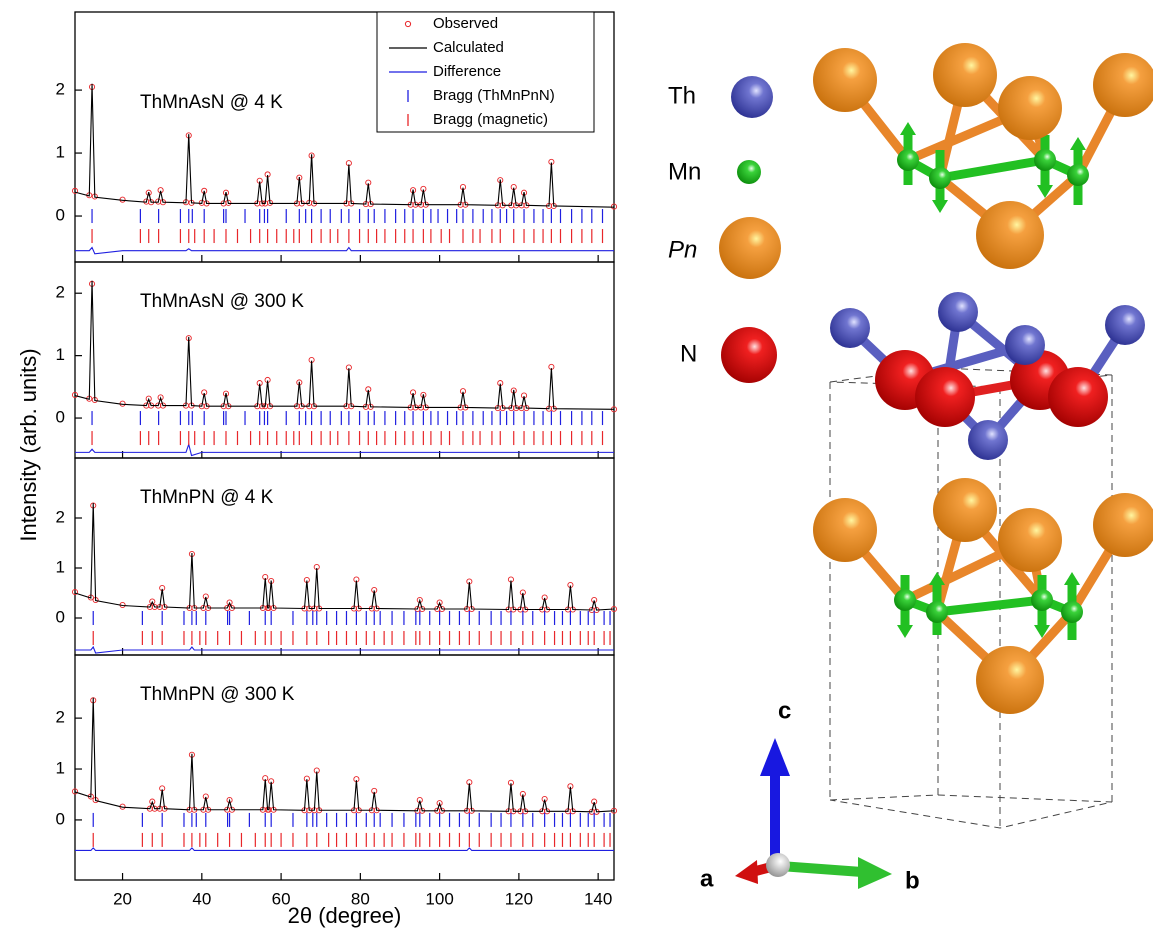 The height and width of the screenshot is (931, 1153). Describe the element at coordinates (360, 898) in the screenshot. I see `x-tick-label: 80` at that location.